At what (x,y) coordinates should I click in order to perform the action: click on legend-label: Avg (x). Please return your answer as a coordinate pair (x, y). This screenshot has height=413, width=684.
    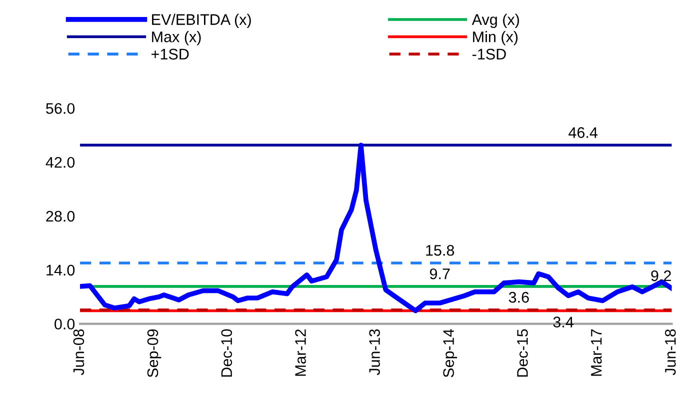
    Looking at the image, I should click on (495, 21).